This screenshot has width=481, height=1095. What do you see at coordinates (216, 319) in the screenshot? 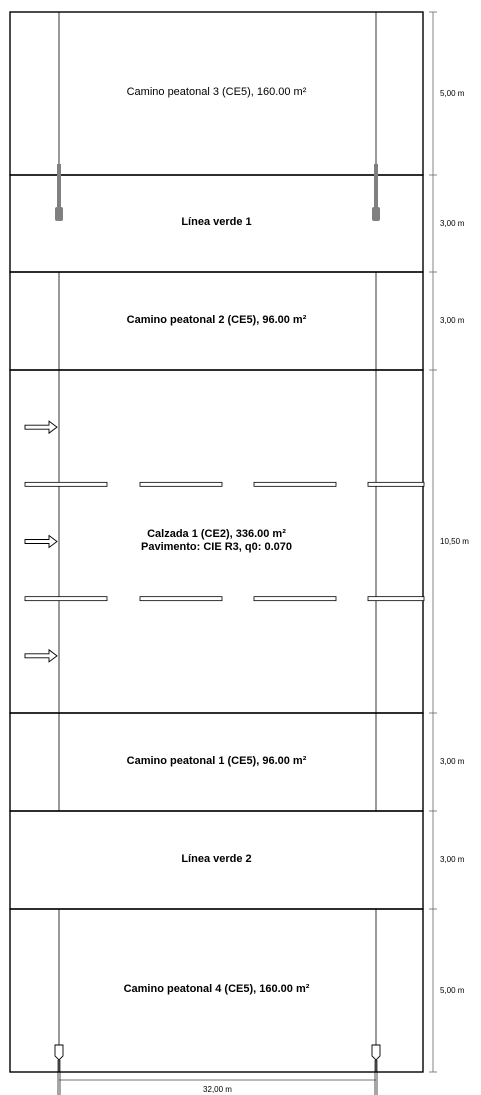
I see `zone-3-label: Camino peatonal 2 (CE5), 96.00 m²` at bounding box center [216, 319].